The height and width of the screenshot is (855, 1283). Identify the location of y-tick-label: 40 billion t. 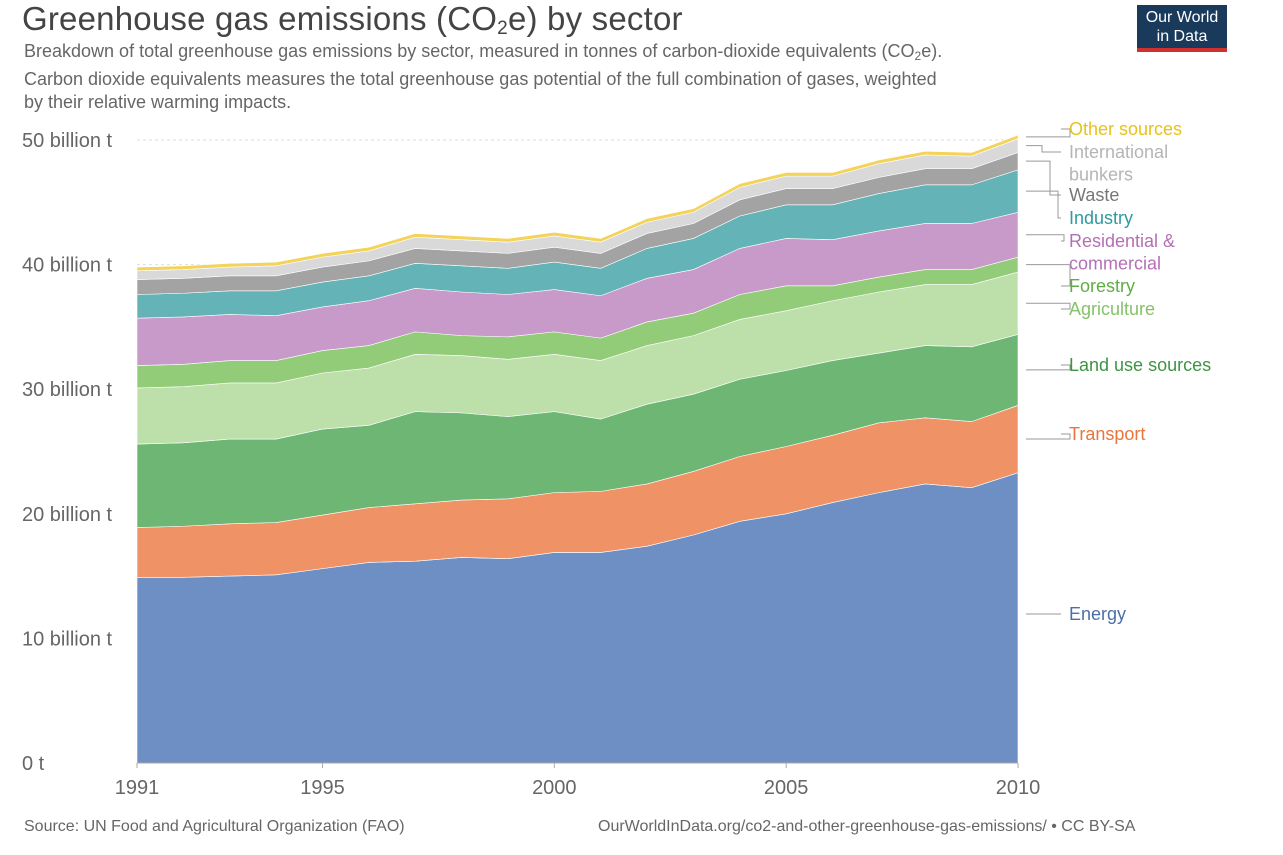
(67, 266).